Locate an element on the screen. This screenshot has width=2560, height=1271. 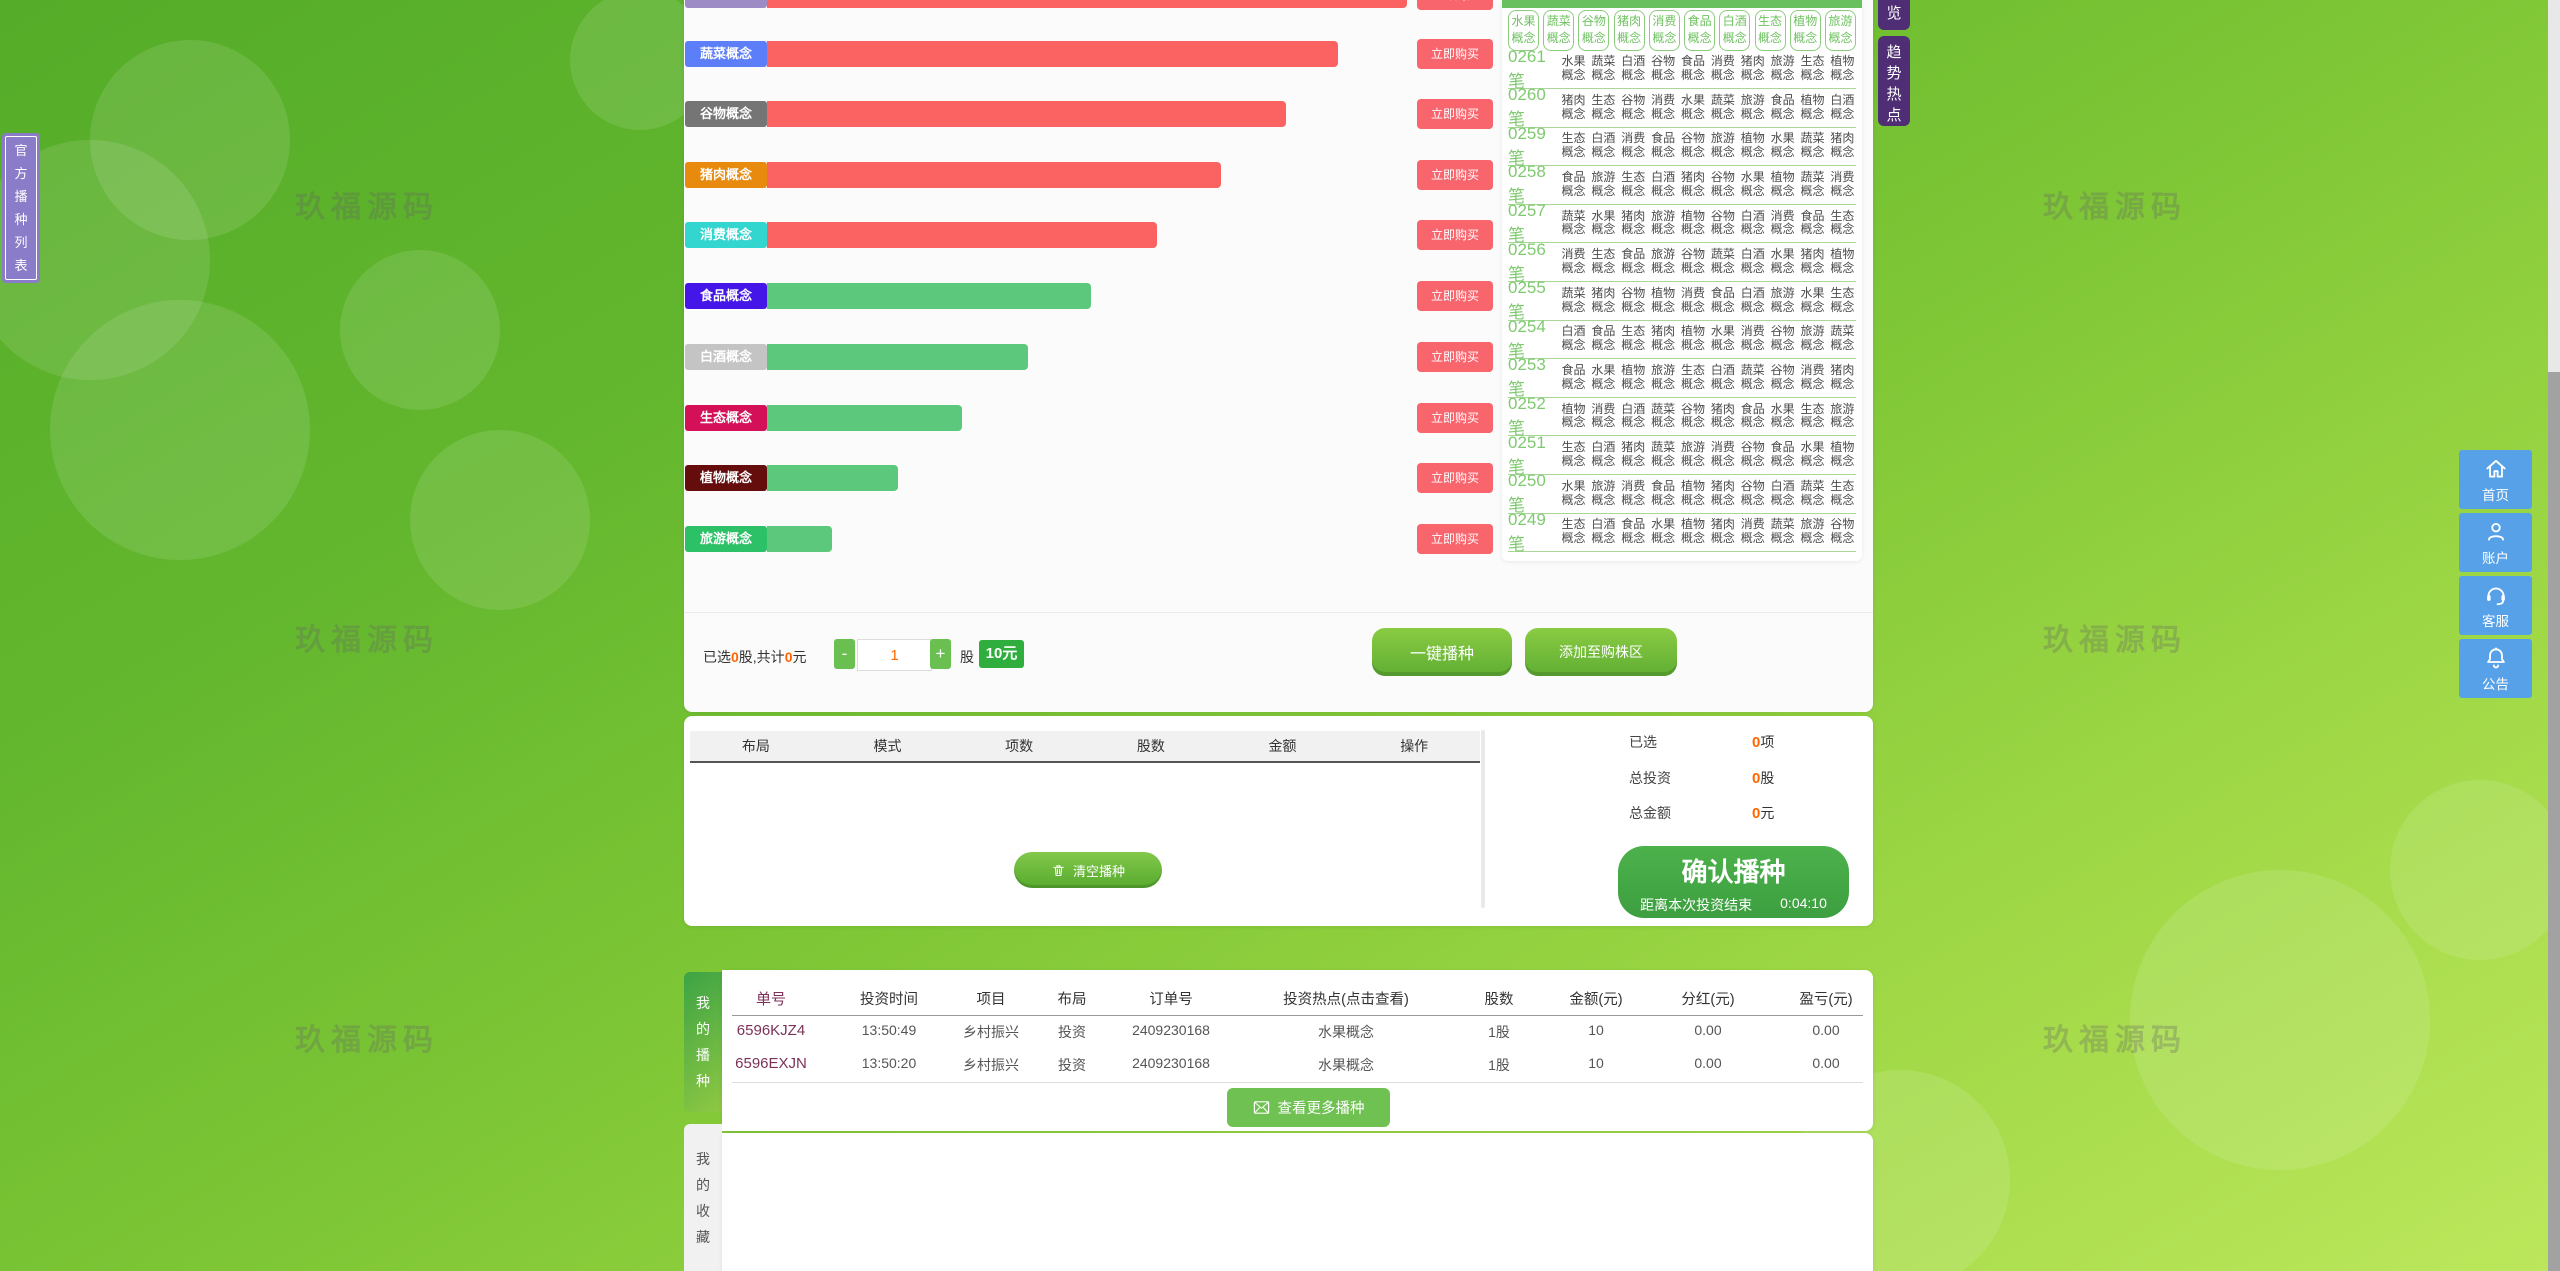
concept-label: 猪肉概念 is located at coordinates (726, 175).